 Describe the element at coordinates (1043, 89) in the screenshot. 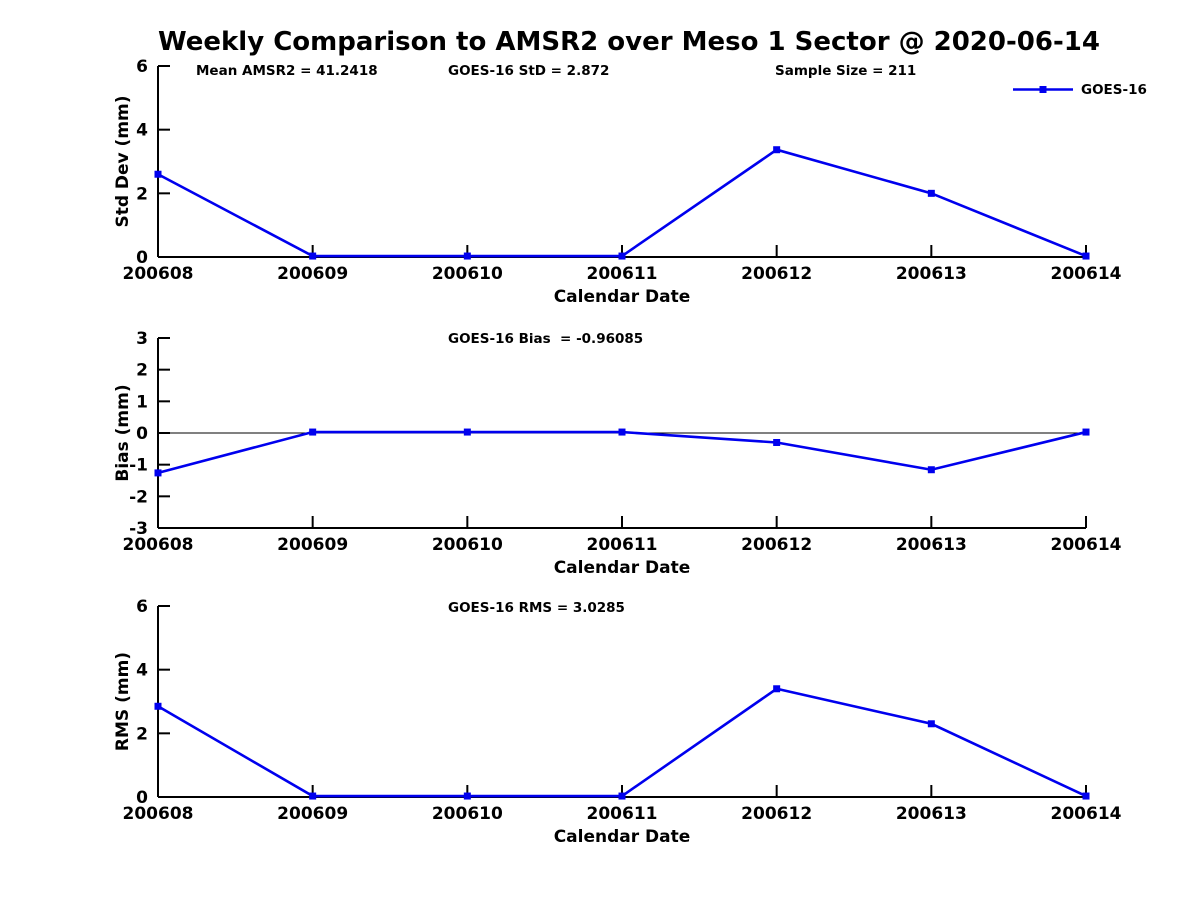

I see `legend-marker-sample` at that location.